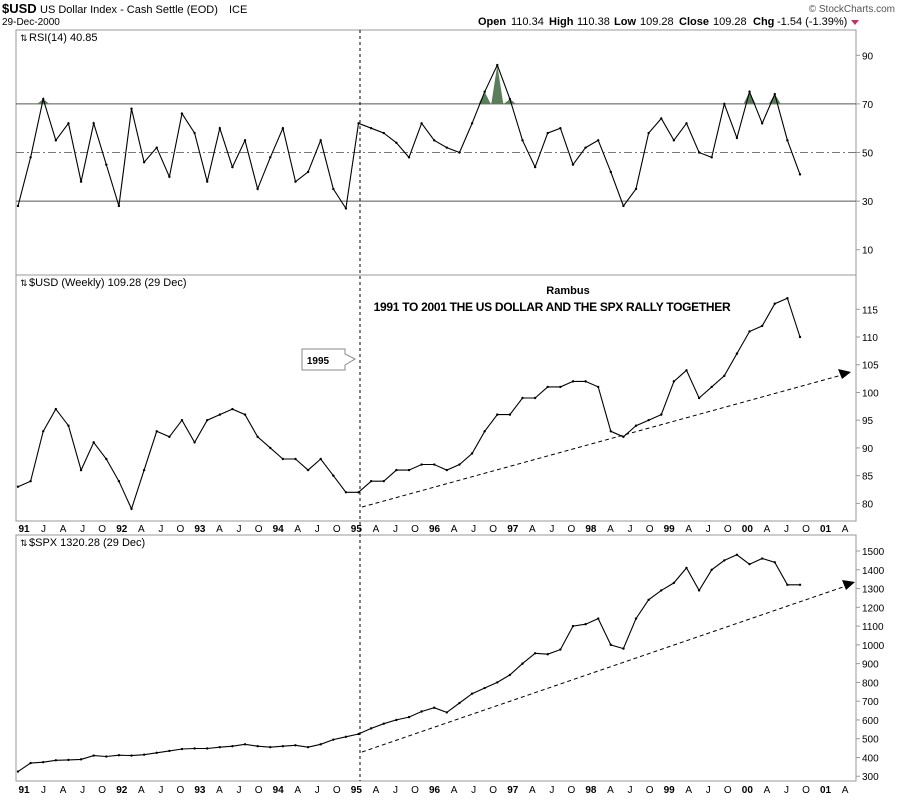 The image size is (900, 800). Describe the element at coordinates (868, 504) in the screenshot. I see `usd-y-tick-label: 80` at that location.